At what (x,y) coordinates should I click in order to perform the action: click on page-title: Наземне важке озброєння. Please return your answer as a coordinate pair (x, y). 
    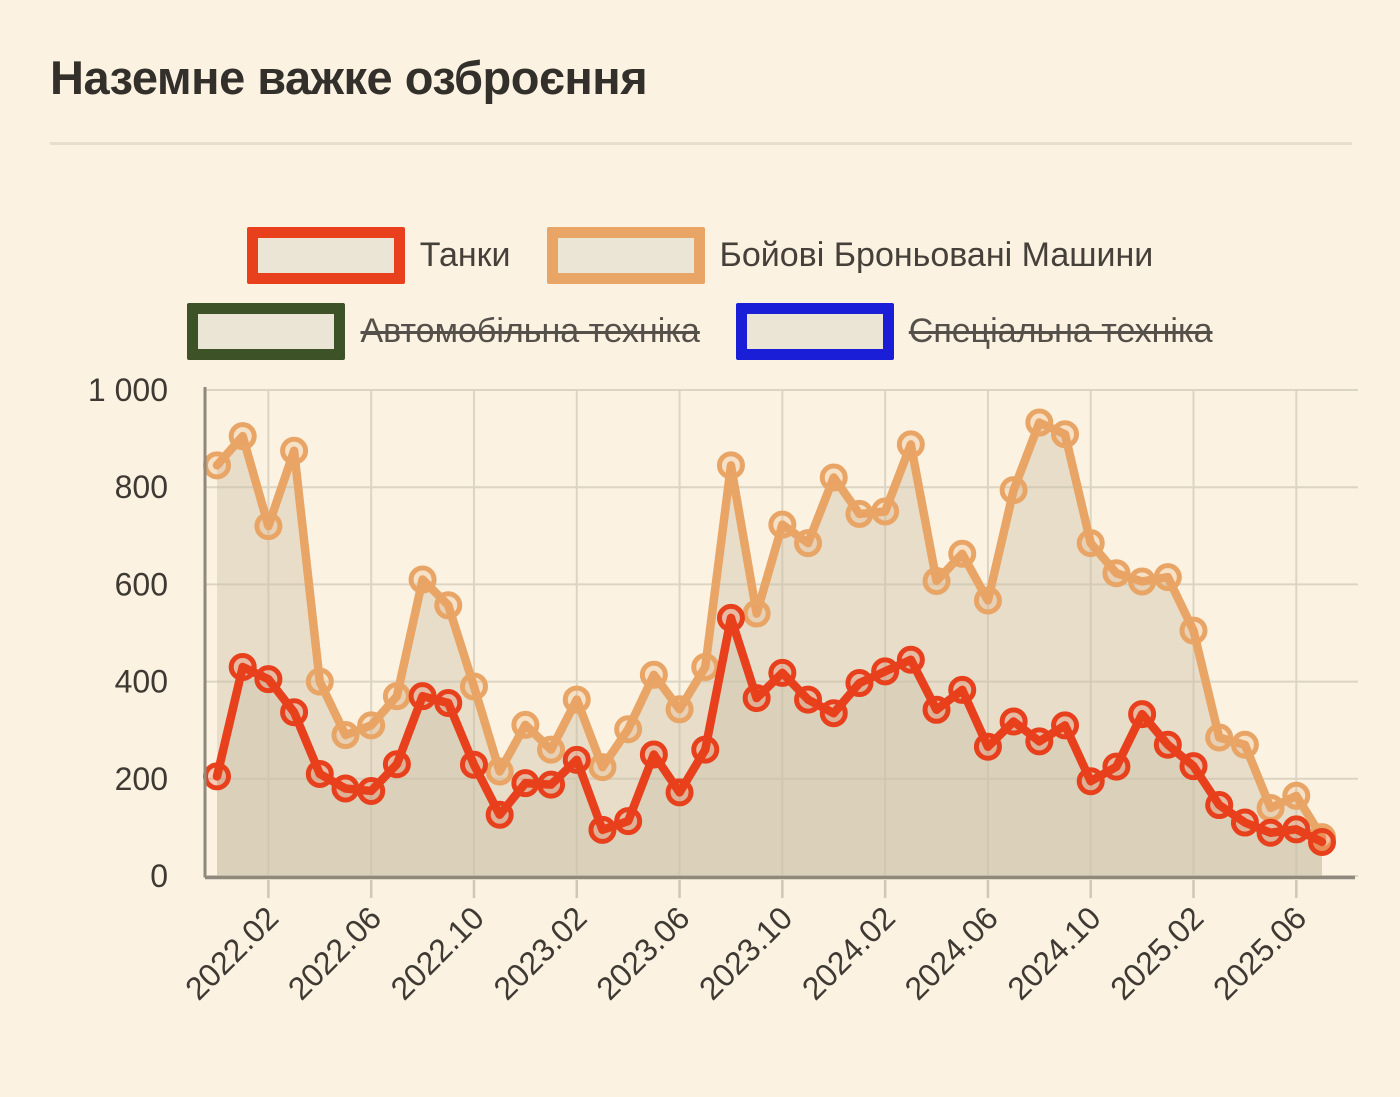
    Looking at the image, I should click on (349, 77).